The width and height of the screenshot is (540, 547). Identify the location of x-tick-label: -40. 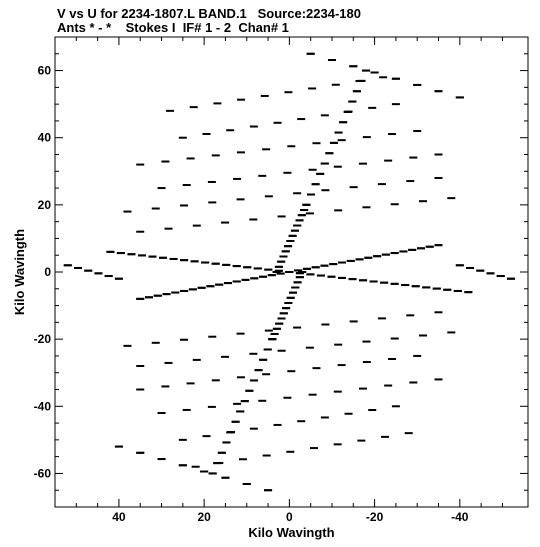
(460, 517).